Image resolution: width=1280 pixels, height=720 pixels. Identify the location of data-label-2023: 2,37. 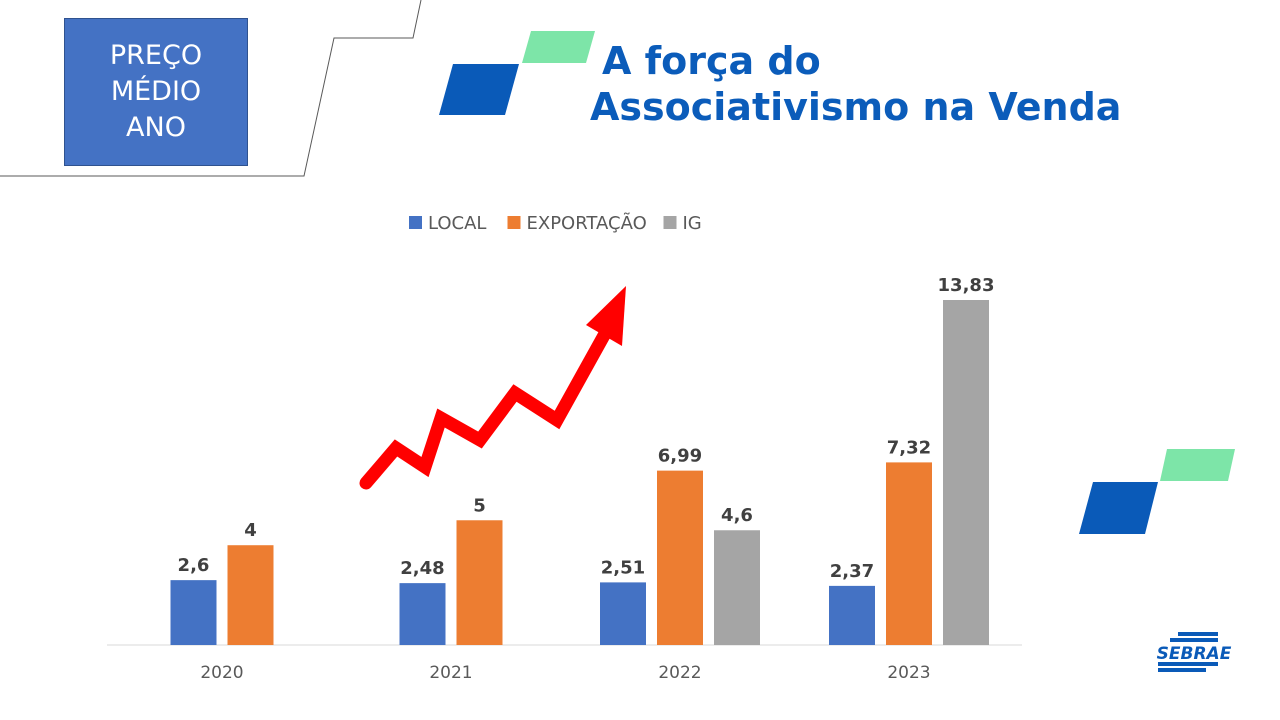
(852, 571).